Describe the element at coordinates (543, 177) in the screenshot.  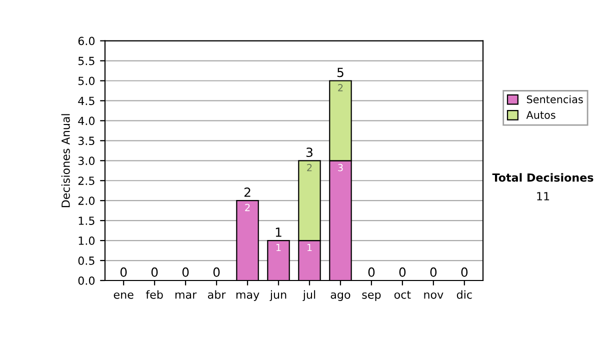
I see `text: Total Decisiones` at that location.